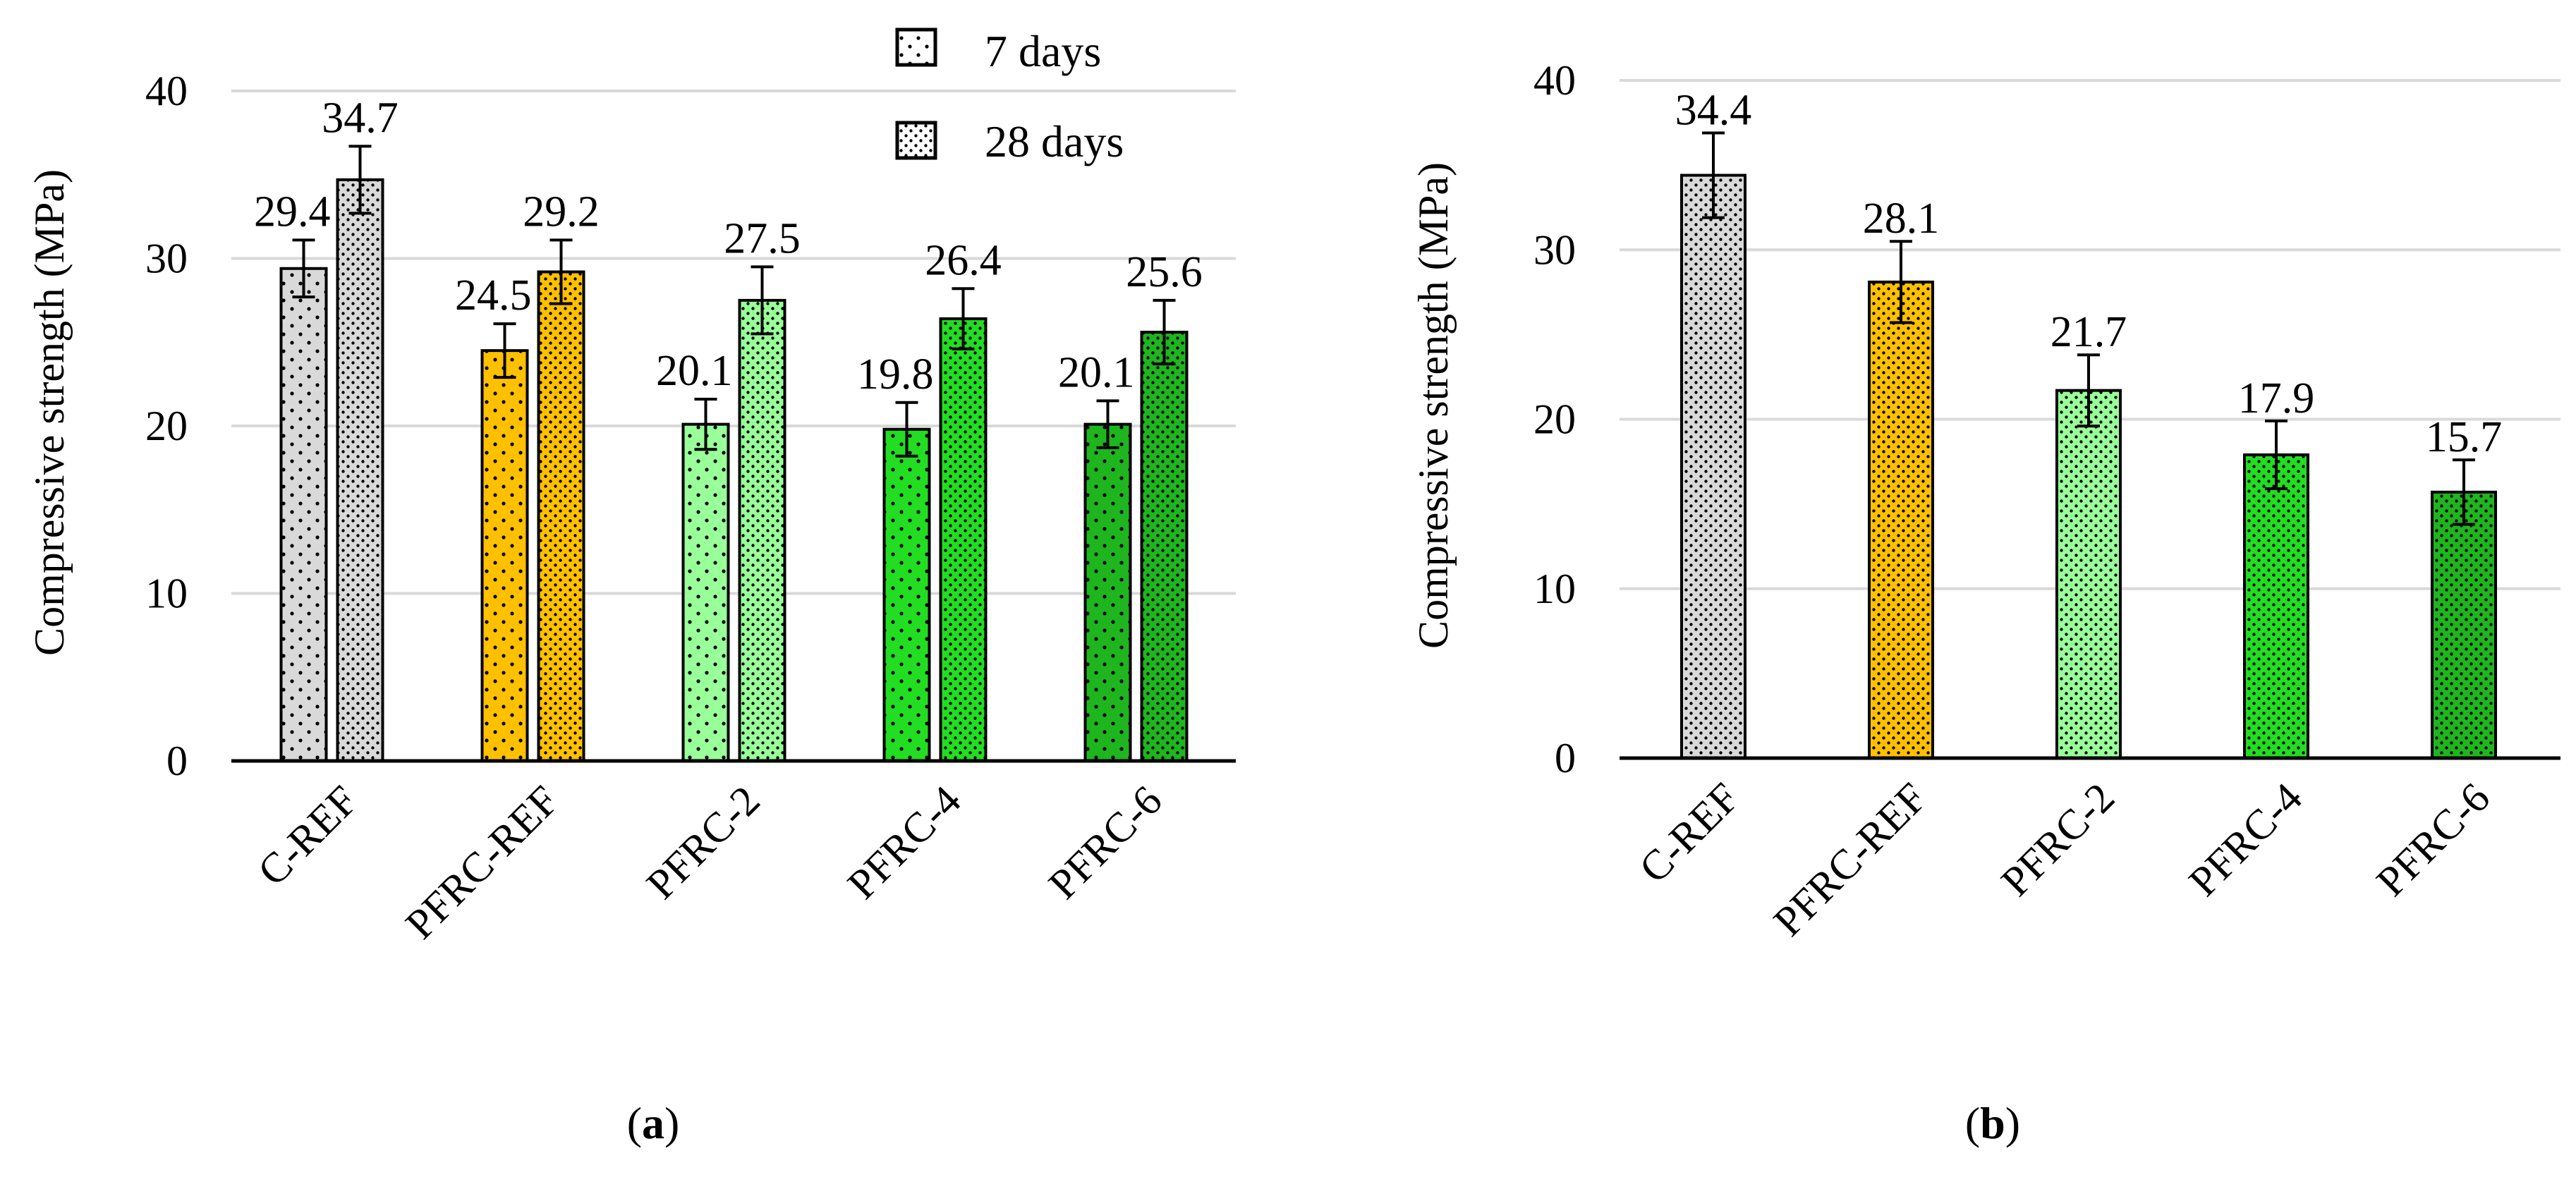 Image resolution: width=2576 pixels, height=1177 pixels. I want to click on chart-a-pfrc-2-7-days-error-bar, so click(705, 424).